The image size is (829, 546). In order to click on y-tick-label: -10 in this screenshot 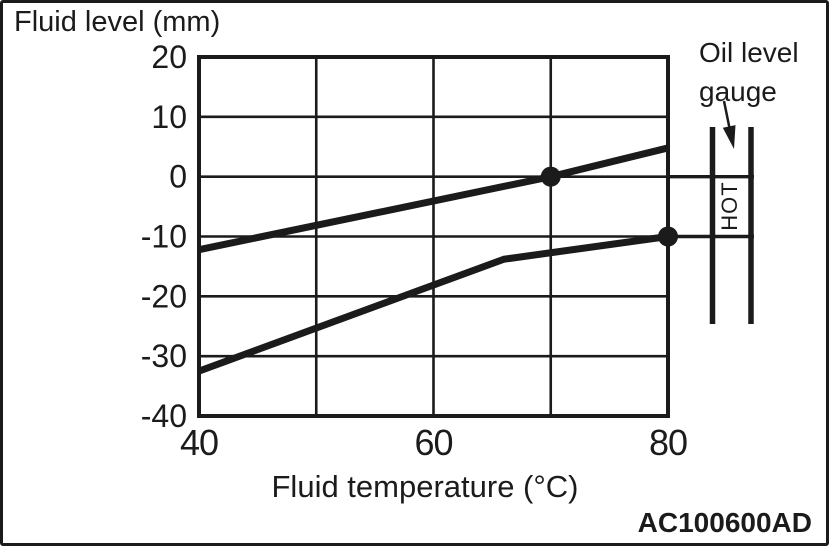, I will do `click(164, 237)`.